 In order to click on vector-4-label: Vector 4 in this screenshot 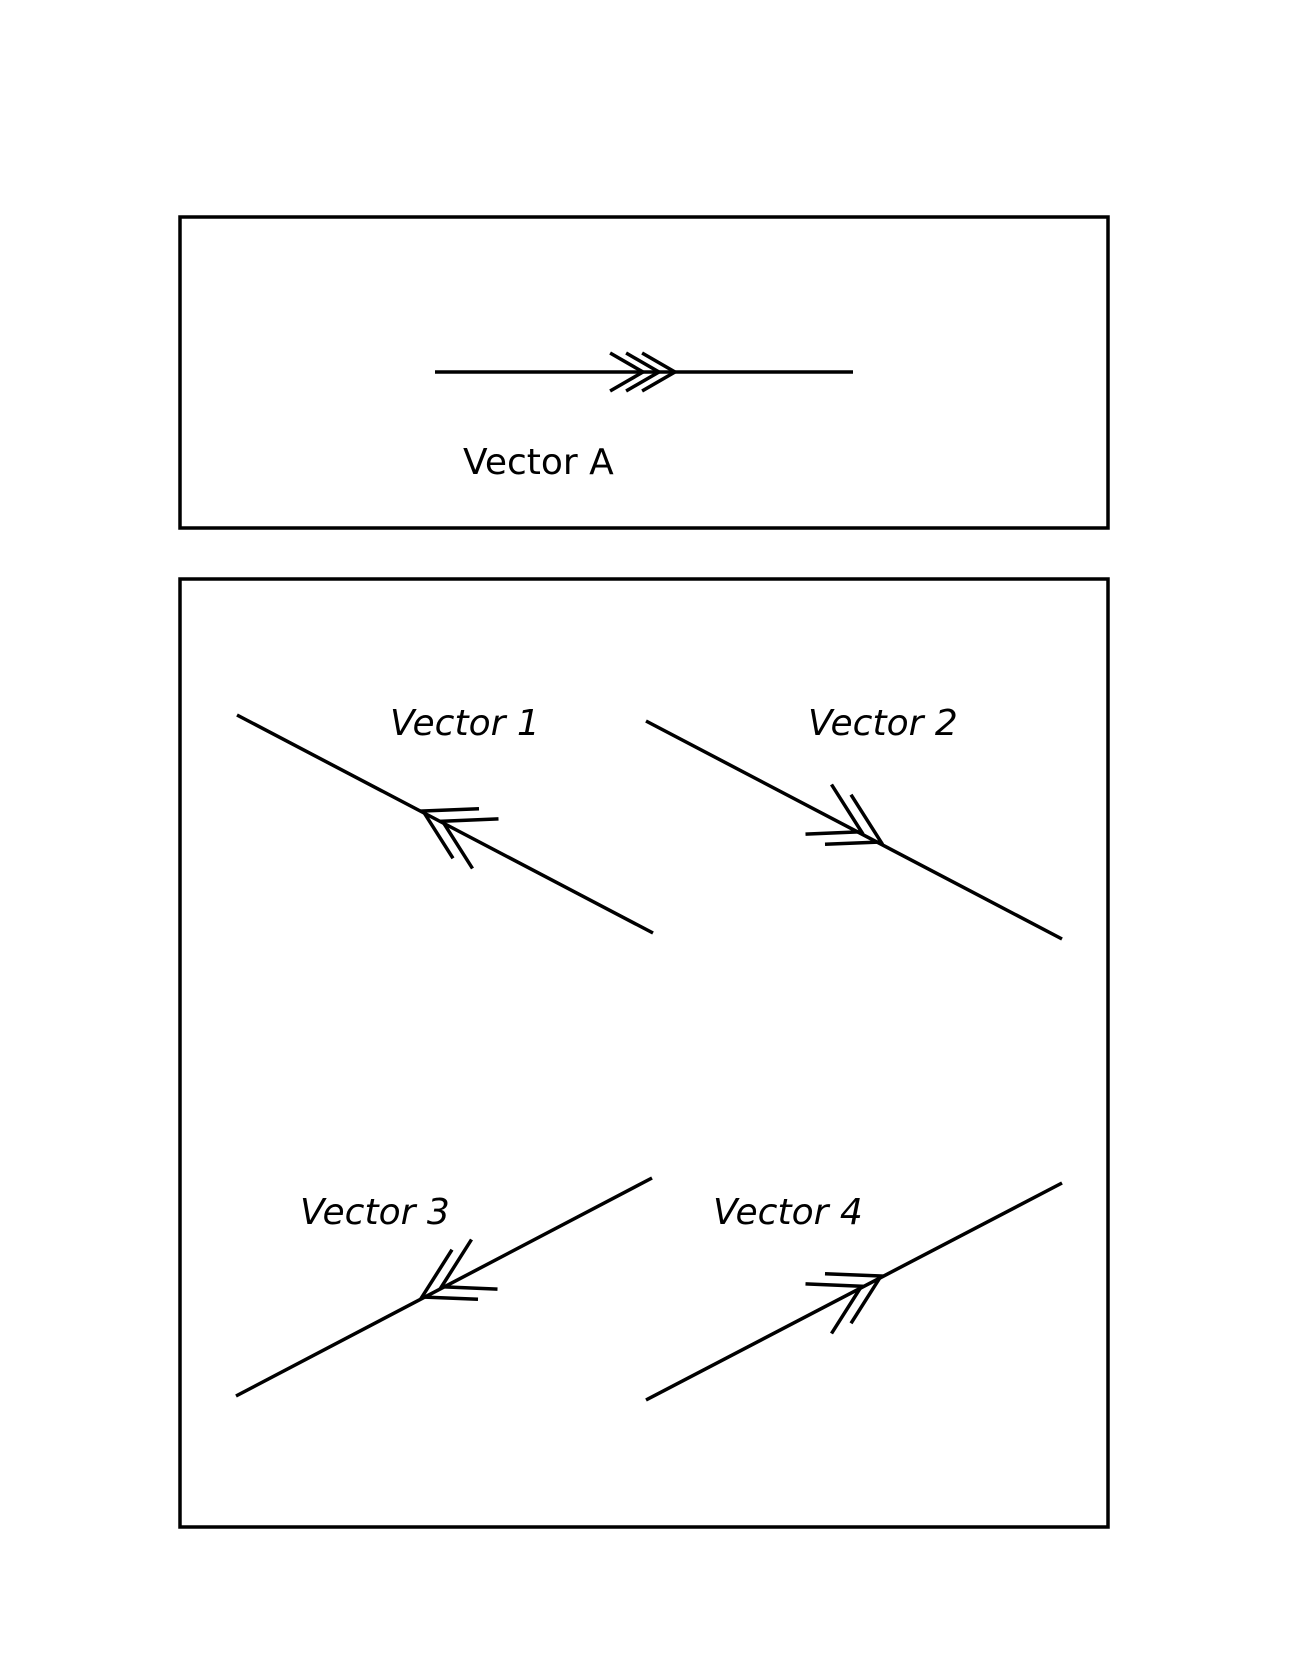, I will do `click(788, 1212)`.